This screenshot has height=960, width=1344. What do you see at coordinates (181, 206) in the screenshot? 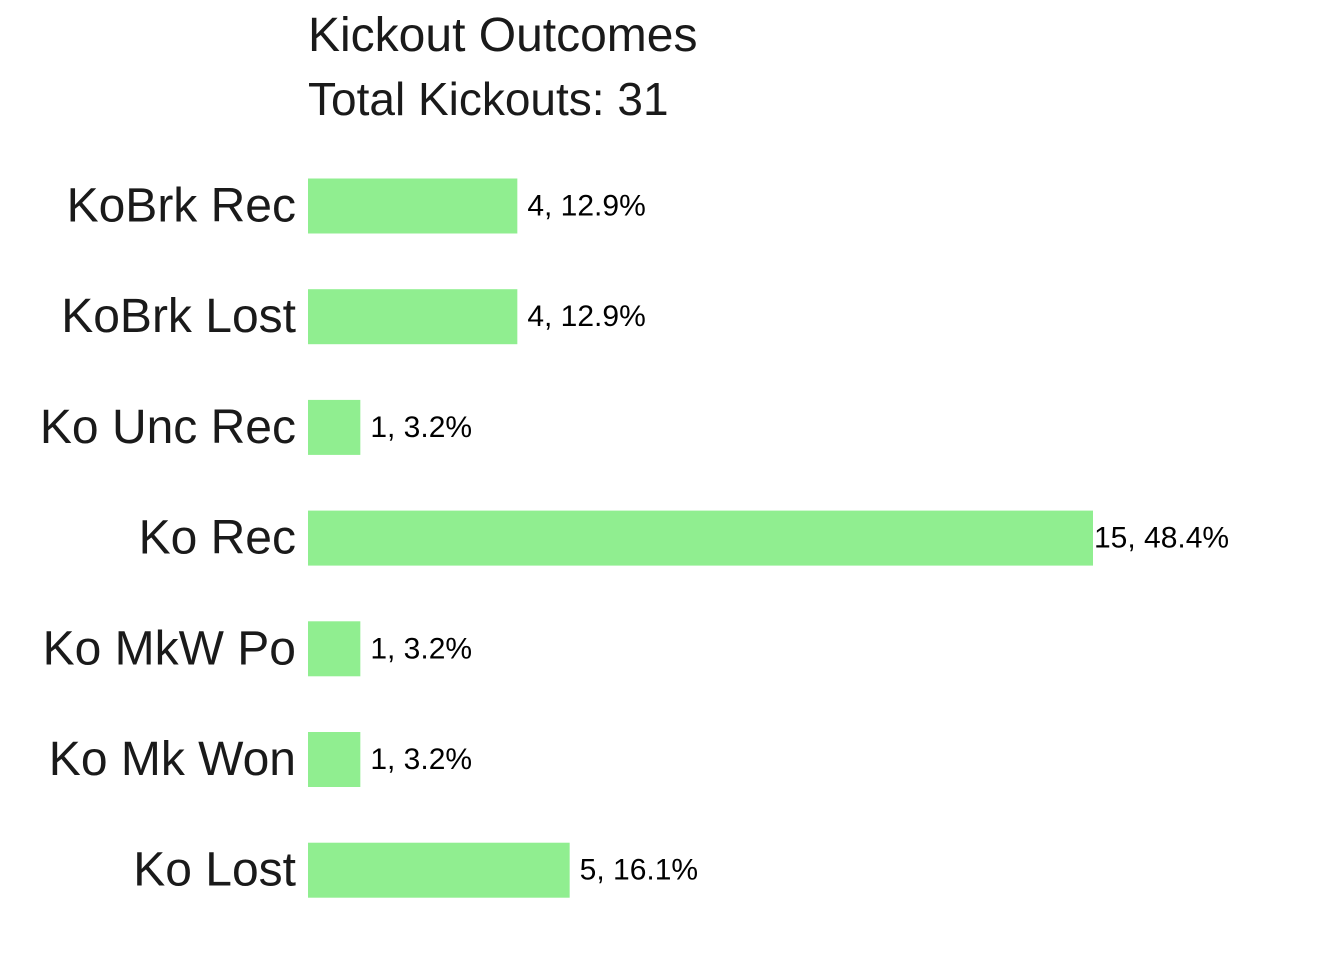
I see `category-label: KoBrk Rec` at bounding box center [181, 206].